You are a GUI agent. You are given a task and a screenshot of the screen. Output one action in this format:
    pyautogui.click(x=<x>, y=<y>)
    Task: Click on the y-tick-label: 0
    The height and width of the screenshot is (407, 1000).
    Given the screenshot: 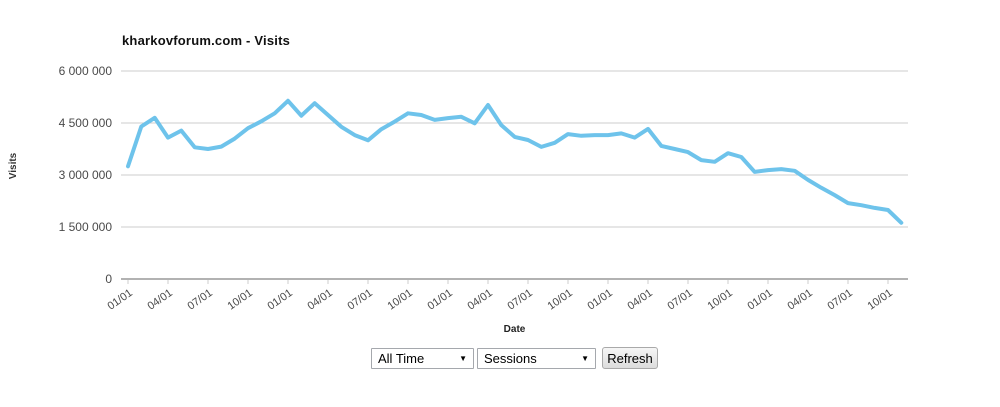 What is the action you would take?
    pyautogui.click(x=108, y=279)
    